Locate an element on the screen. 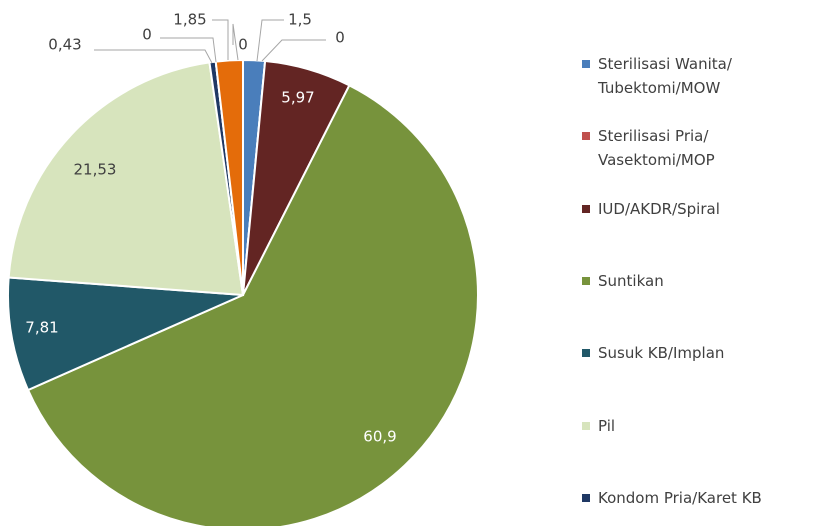 The width and height of the screenshot is (819, 526). legend-label: IUD/AKDR/Spiral is located at coordinates (659, 208).